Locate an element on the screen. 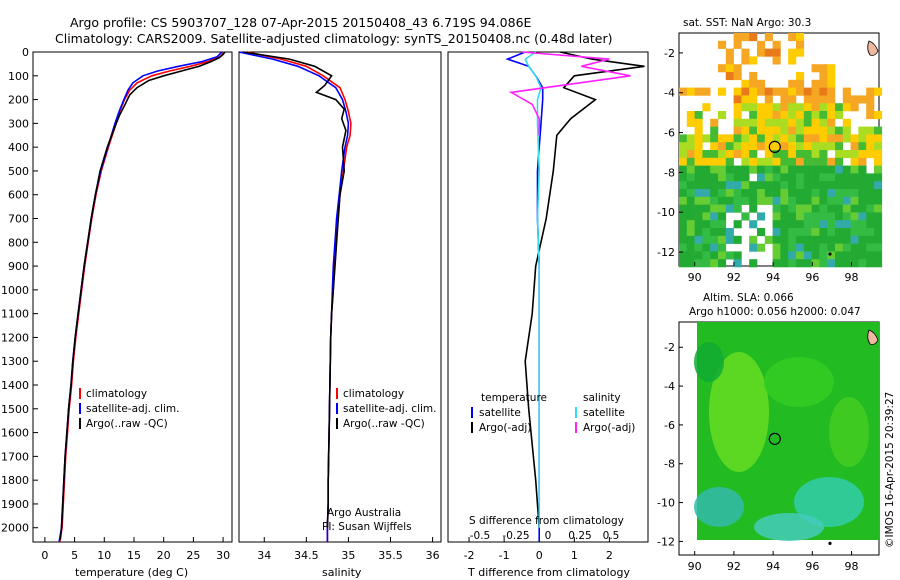 Image resolution: width=900 pixels, height=580 pixels. depth-tick-label: 1400 is located at coordinates (15, 385).